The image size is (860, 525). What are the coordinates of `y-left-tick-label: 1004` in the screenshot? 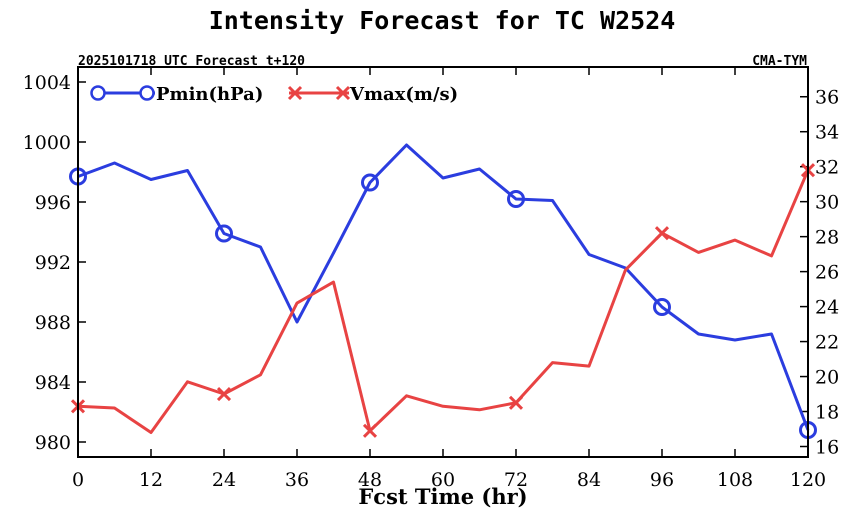 It's located at (47, 83).